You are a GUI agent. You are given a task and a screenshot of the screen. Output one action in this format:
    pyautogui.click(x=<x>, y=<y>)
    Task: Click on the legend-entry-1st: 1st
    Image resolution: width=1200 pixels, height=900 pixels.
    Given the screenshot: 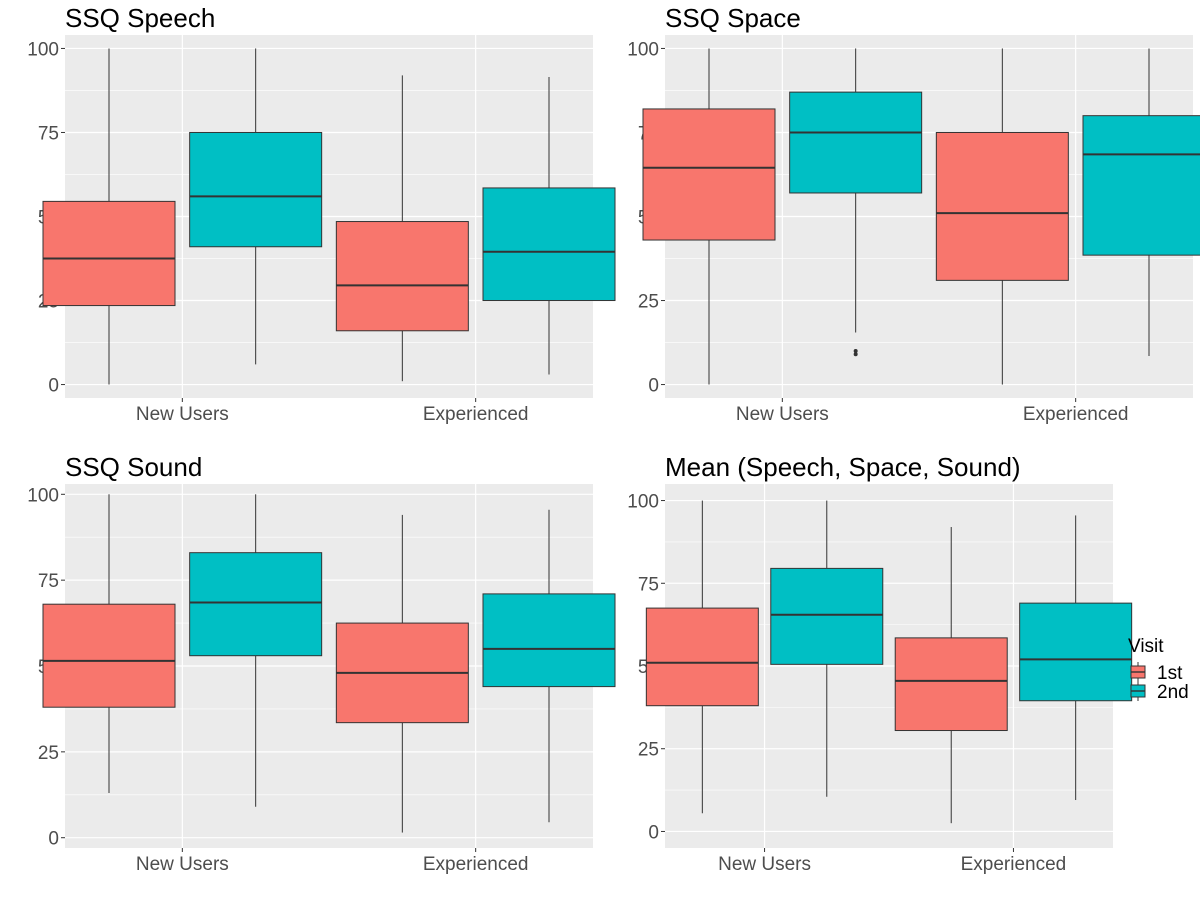 What is the action you would take?
    pyautogui.click(x=1156, y=673)
    